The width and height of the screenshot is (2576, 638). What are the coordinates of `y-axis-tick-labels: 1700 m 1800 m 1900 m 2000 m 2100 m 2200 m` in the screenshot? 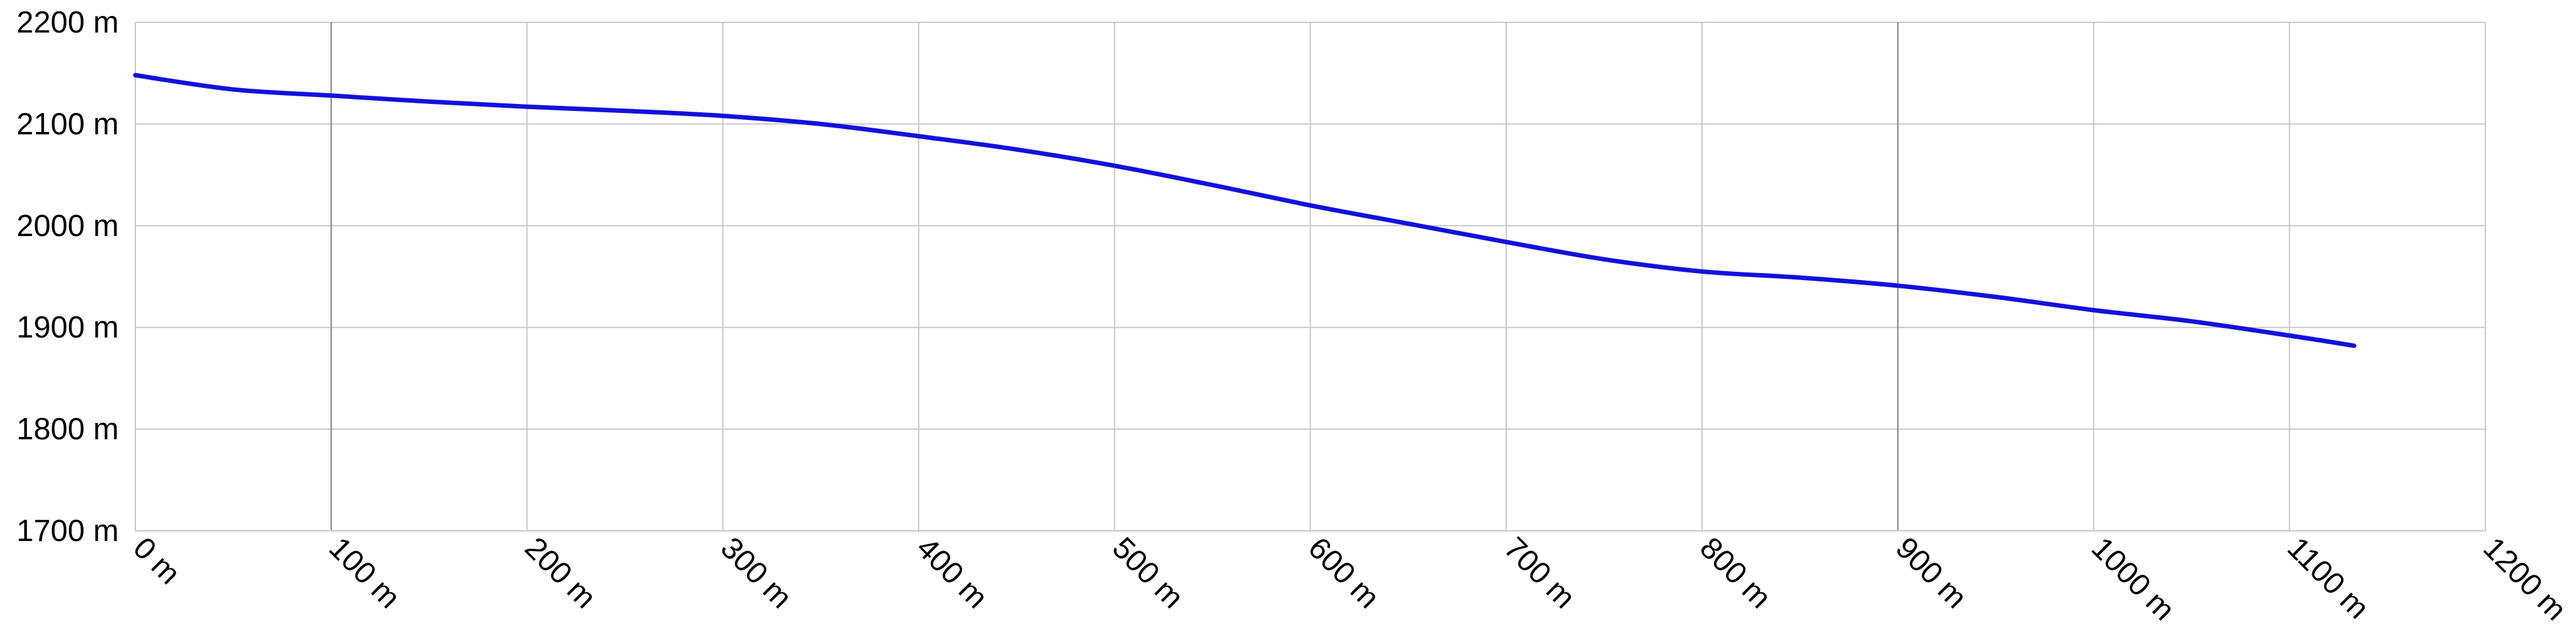 It's located at (68, 277).